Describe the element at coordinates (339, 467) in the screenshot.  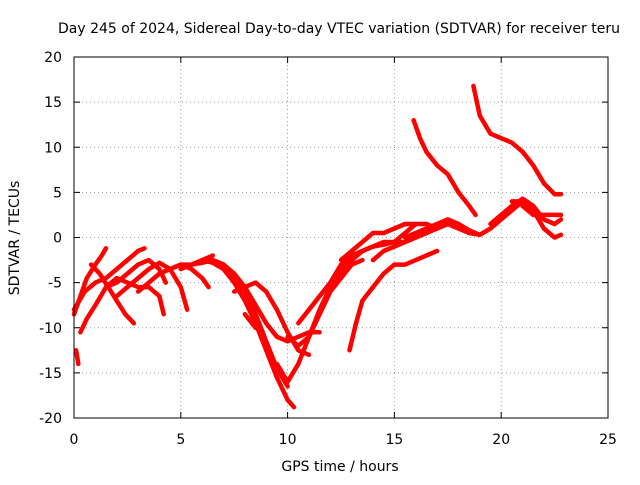
I see `x-axis-label: GPS time / hours` at that location.